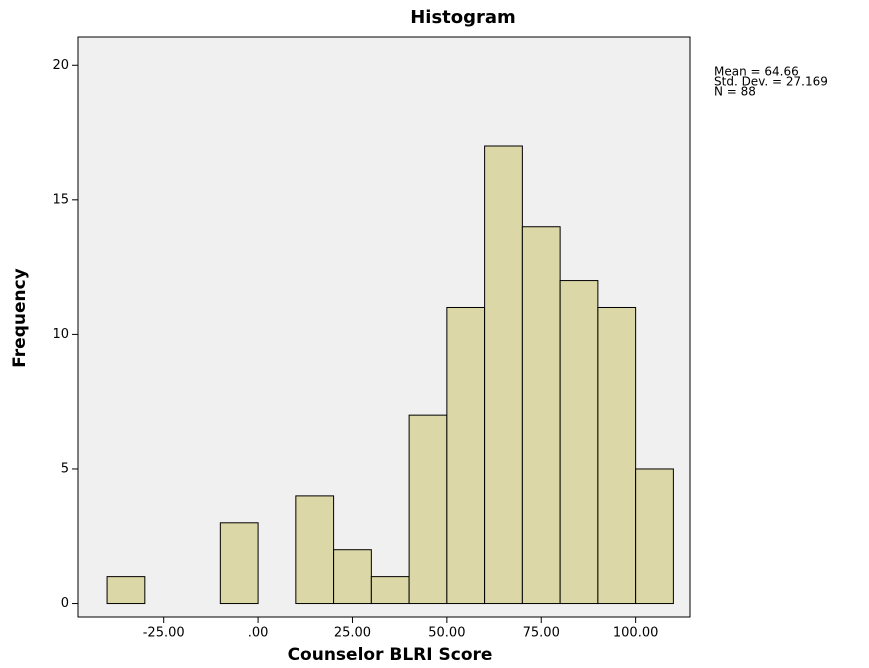 Image resolution: width=869 pixels, height=668 pixels. Describe the element at coordinates (65, 603) in the screenshot. I see `y-tick-label: 0` at that location.